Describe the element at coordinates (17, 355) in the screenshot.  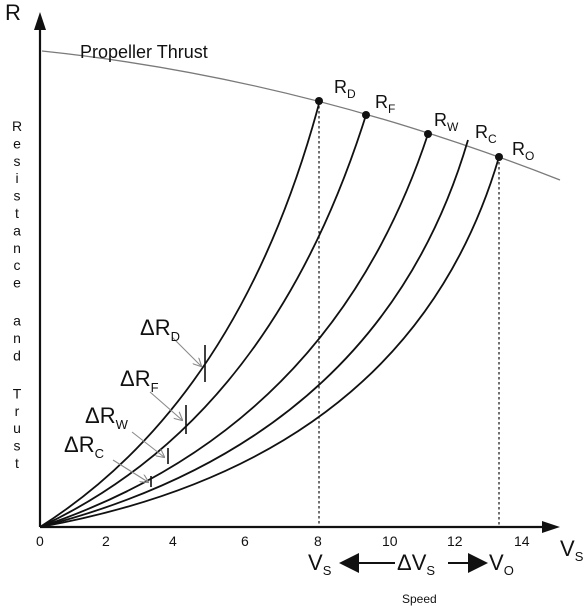
I see `y-caption-letter: d` at that location.